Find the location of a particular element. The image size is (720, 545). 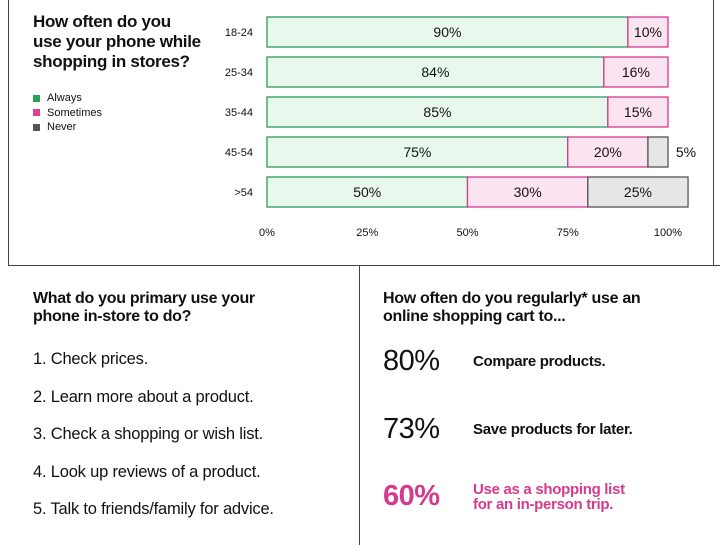

data-label: 50% is located at coordinates (367, 192).